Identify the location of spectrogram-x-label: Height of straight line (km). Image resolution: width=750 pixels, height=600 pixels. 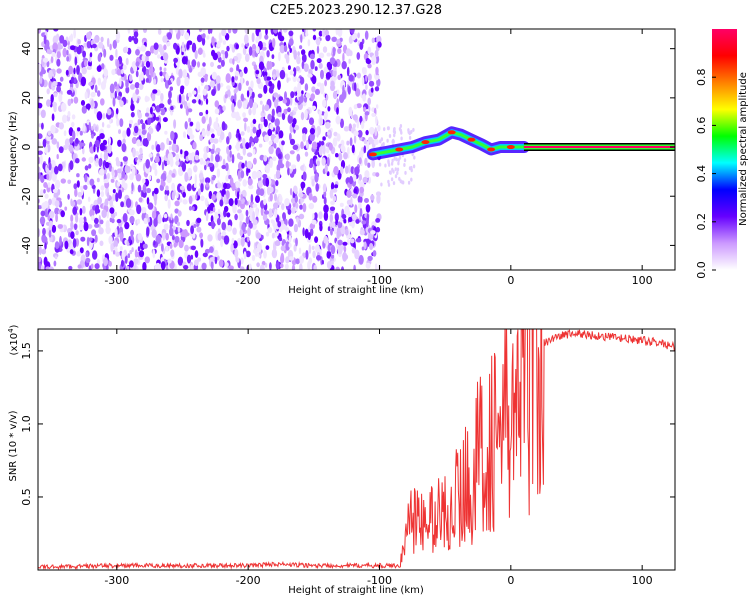
(356, 290).